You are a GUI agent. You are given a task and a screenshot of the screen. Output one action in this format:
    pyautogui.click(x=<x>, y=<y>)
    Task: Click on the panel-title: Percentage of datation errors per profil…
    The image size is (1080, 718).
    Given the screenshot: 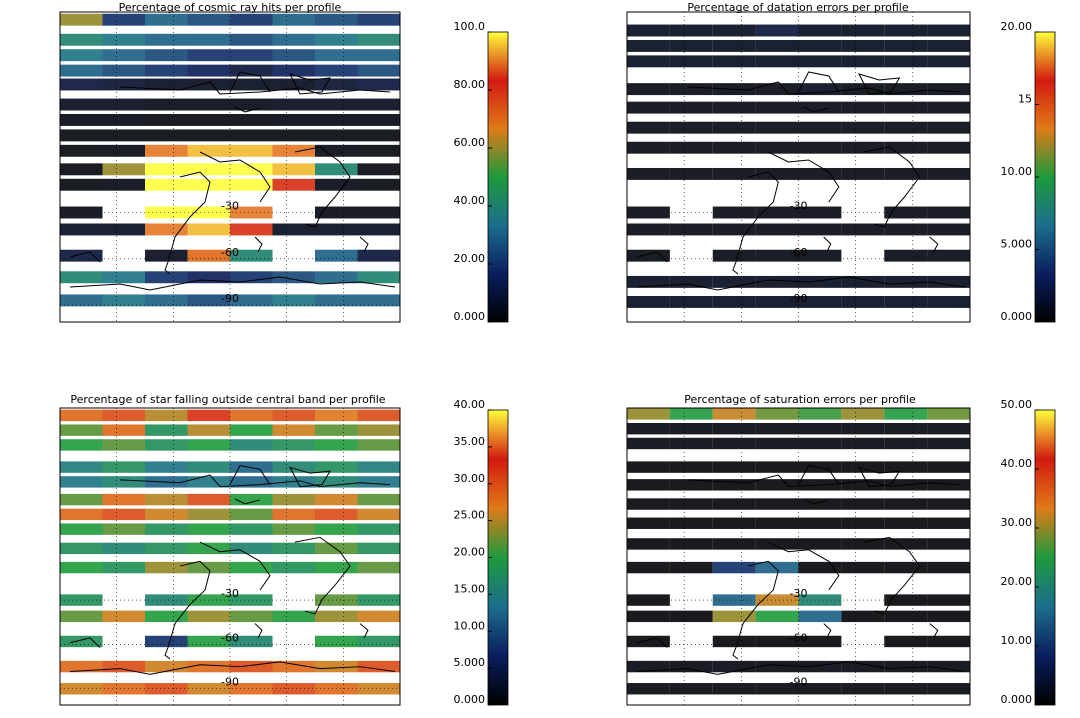 What is the action you would take?
    pyautogui.click(x=797, y=7)
    